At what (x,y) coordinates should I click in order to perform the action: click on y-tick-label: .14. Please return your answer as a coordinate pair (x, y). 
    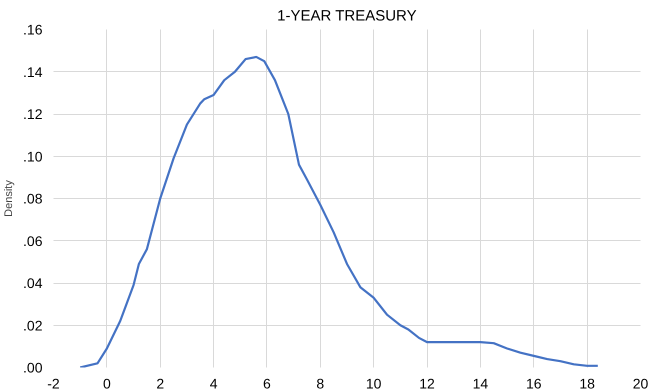
    Looking at the image, I should click on (33, 72).